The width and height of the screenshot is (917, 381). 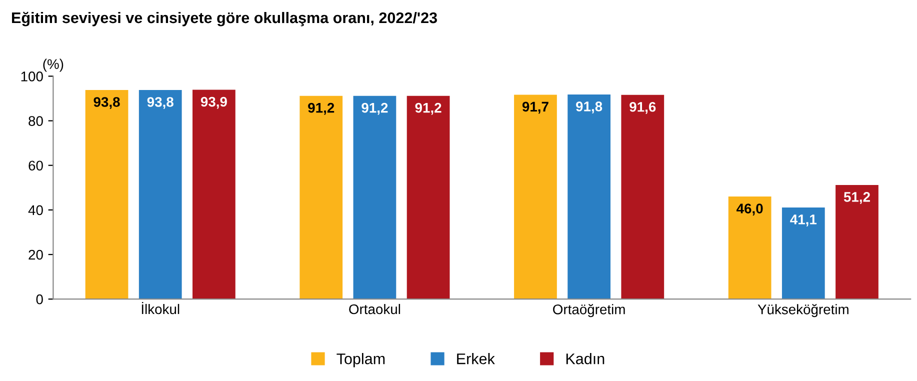 What do you see at coordinates (32, 77) in the screenshot?
I see `y-tick-label: 100` at bounding box center [32, 77].